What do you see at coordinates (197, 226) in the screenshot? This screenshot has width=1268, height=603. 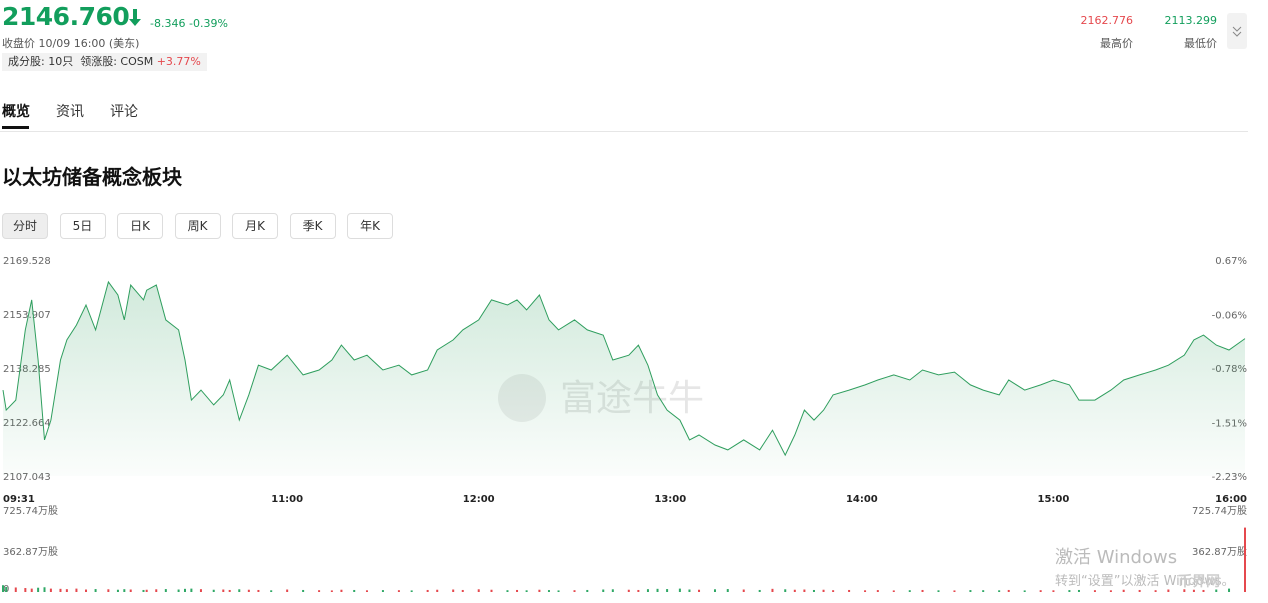 I see `period-button: 周K` at bounding box center [197, 226].